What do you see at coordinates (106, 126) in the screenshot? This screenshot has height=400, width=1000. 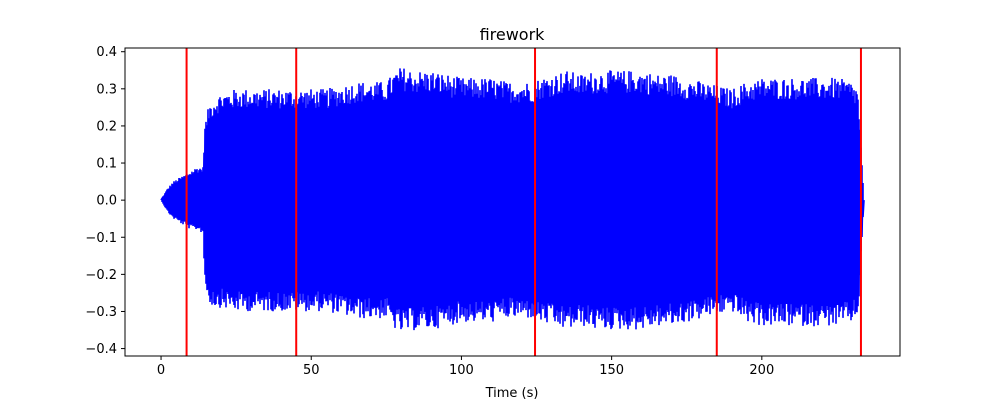 I see `y-tick-label: 0.2` at bounding box center [106, 126].